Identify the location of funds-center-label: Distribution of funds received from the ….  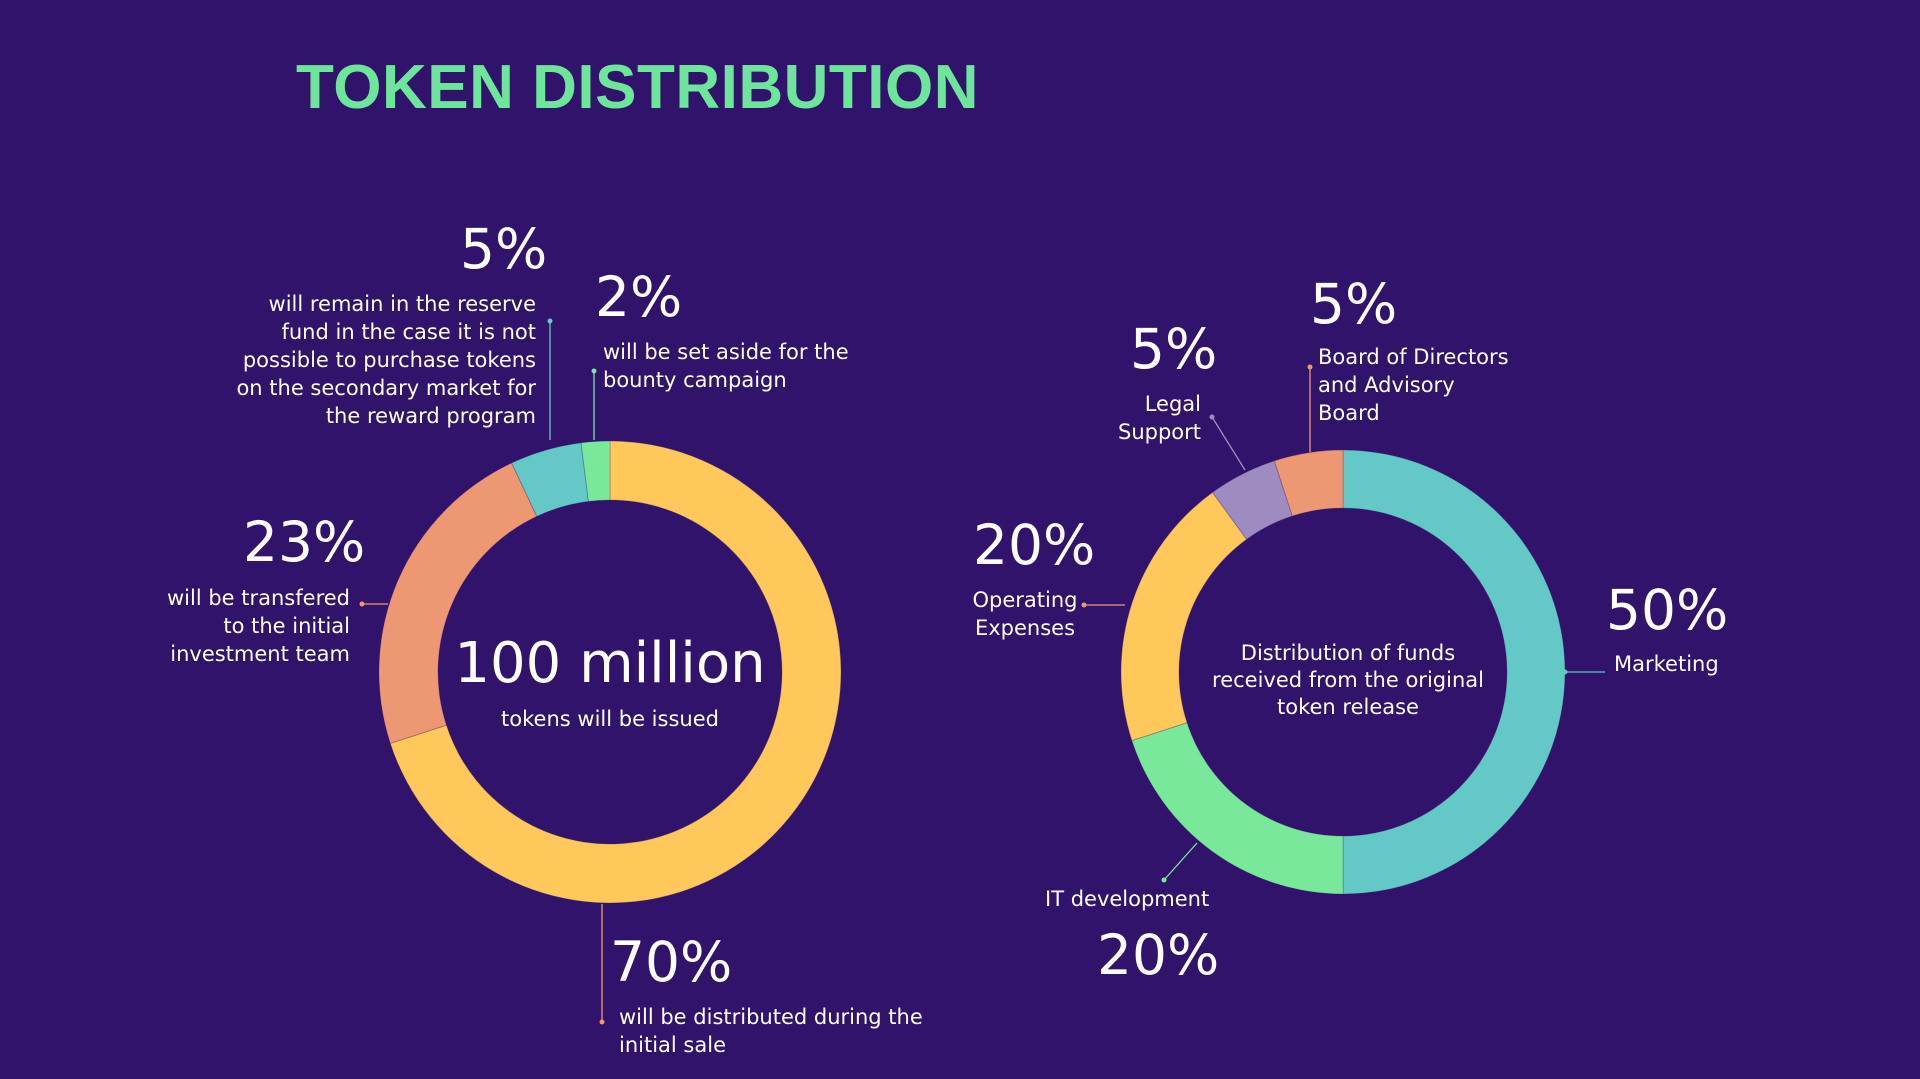
(1348, 680).